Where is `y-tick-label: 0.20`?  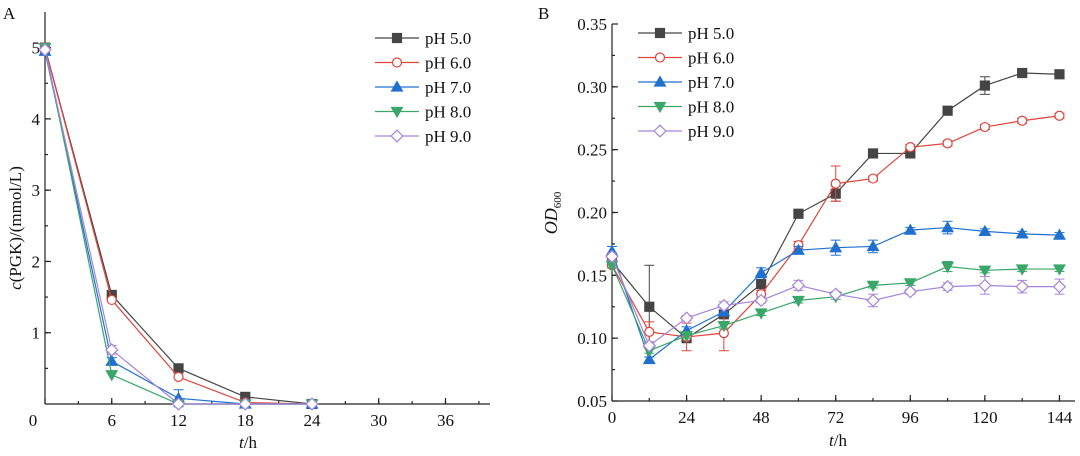
y-tick-label: 0.20 is located at coordinates (592, 213).